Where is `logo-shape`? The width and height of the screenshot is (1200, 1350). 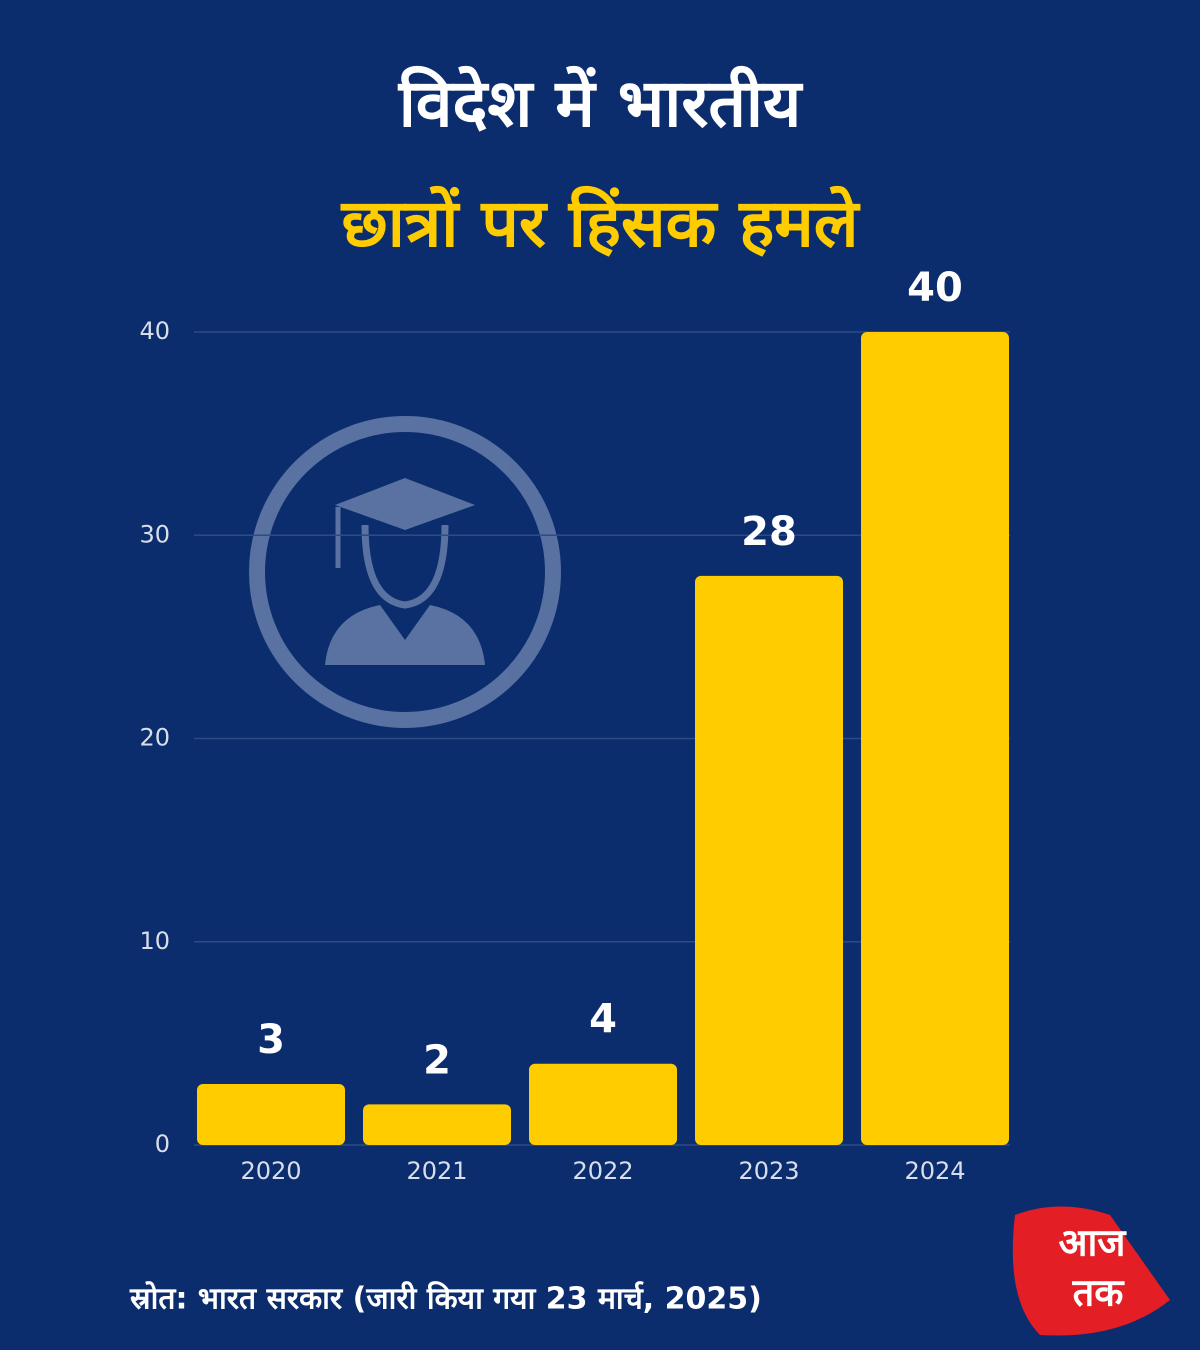
logo-shape is located at coordinates (1091, 1271).